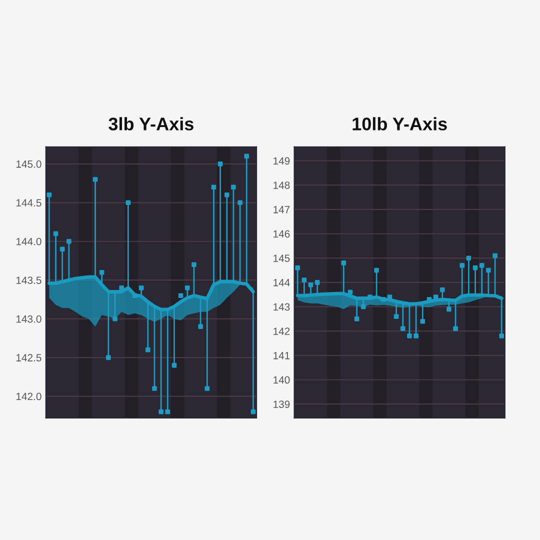 The image size is (540, 540). I want to click on y-tick-label: 142.0, so click(29, 396).